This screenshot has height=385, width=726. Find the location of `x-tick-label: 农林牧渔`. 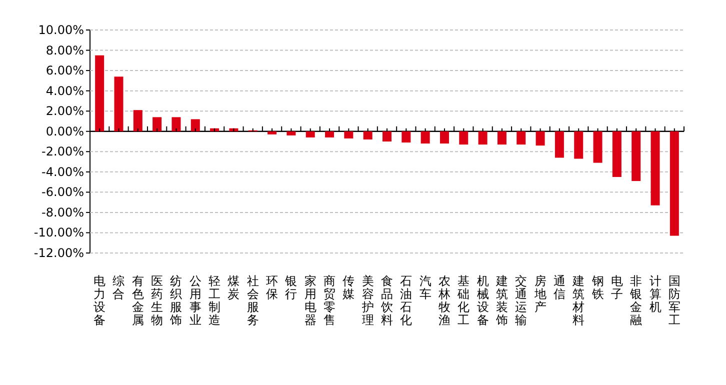

x-tick-label: 农林牧渔 is located at coordinates (443, 300).